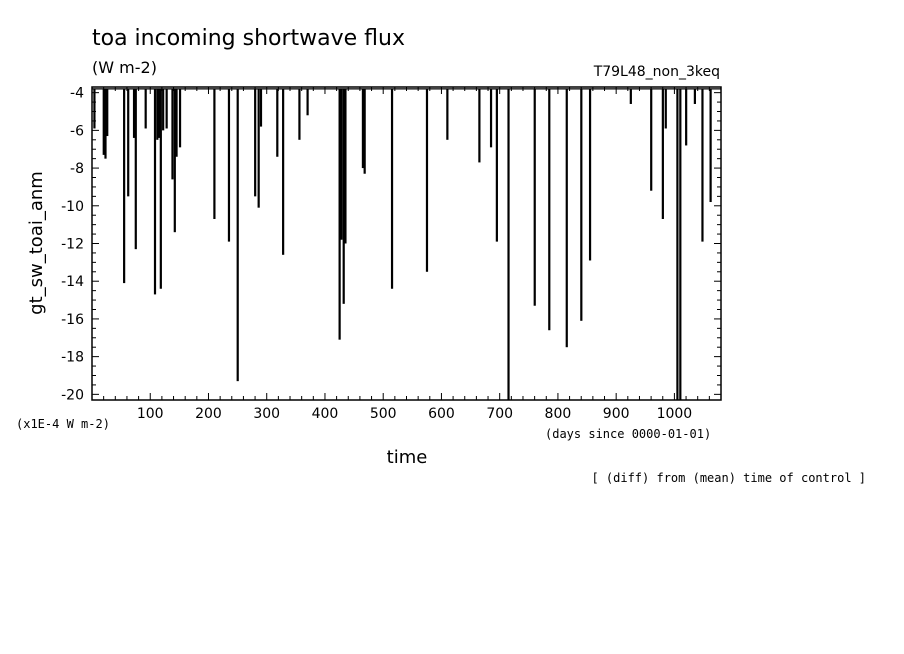 The image size is (904, 654). What do you see at coordinates (77, 169) in the screenshot?
I see `y-tick-label: -8` at bounding box center [77, 169].